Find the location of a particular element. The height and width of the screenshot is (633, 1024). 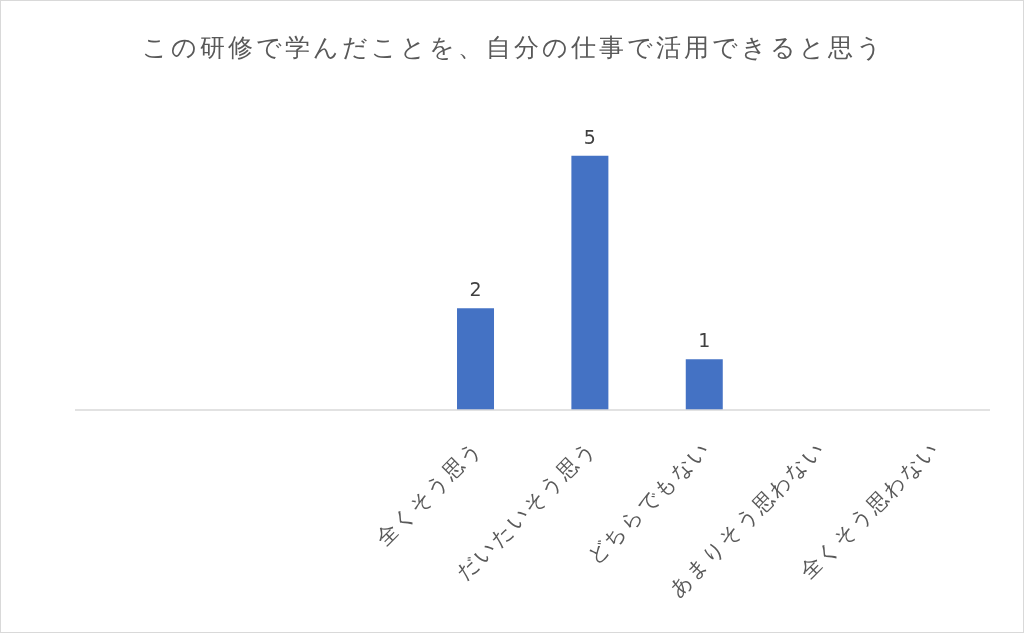

data-label: 5 is located at coordinates (589, 136).